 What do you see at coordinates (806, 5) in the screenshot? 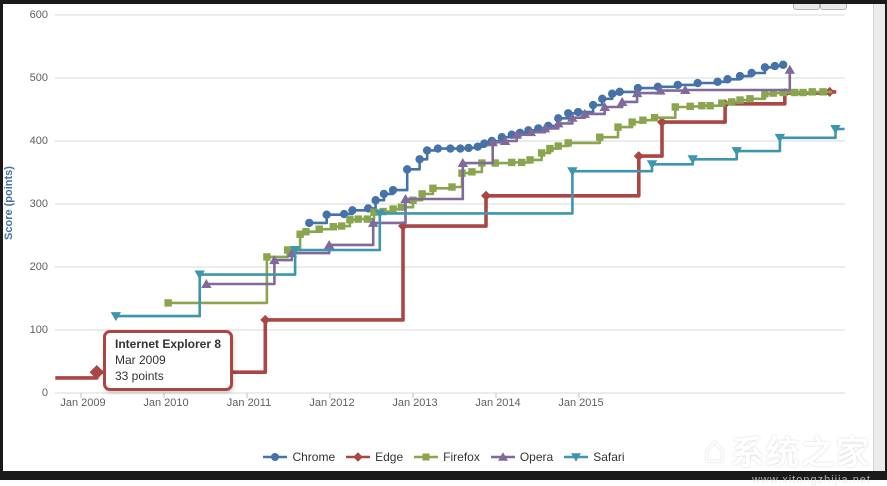
I see `print-button` at bounding box center [806, 5].